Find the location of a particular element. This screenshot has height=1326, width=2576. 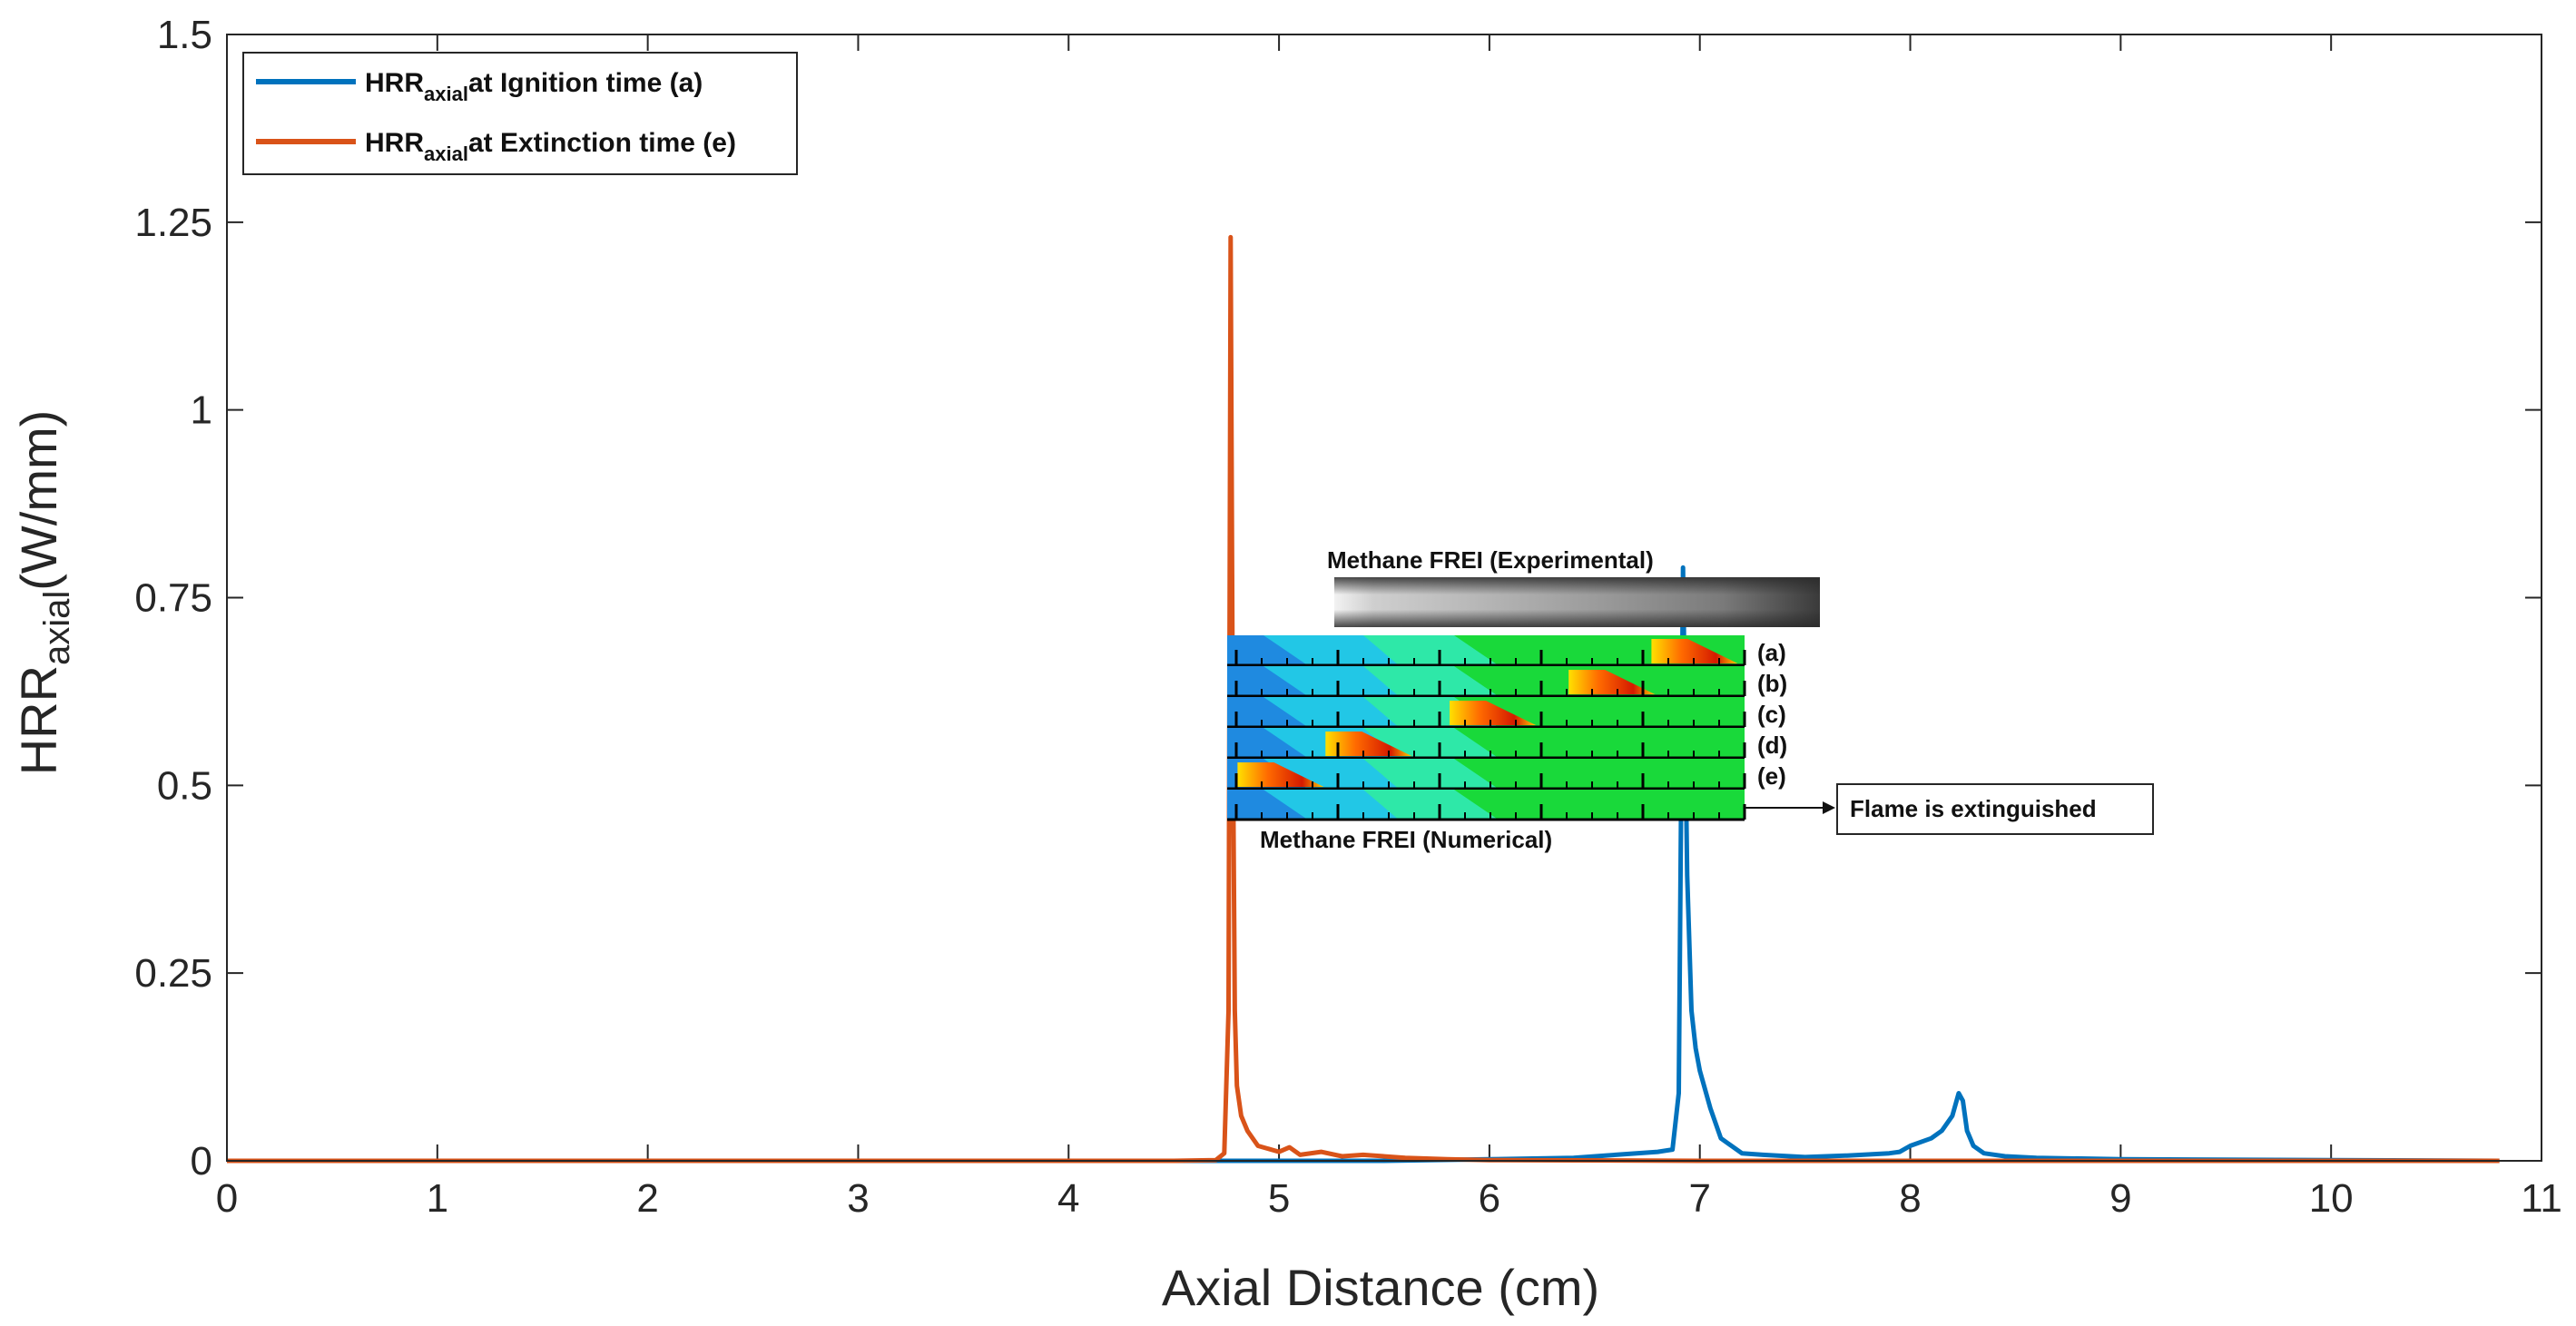

y-tick-label: 1 is located at coordinates (201, 411).